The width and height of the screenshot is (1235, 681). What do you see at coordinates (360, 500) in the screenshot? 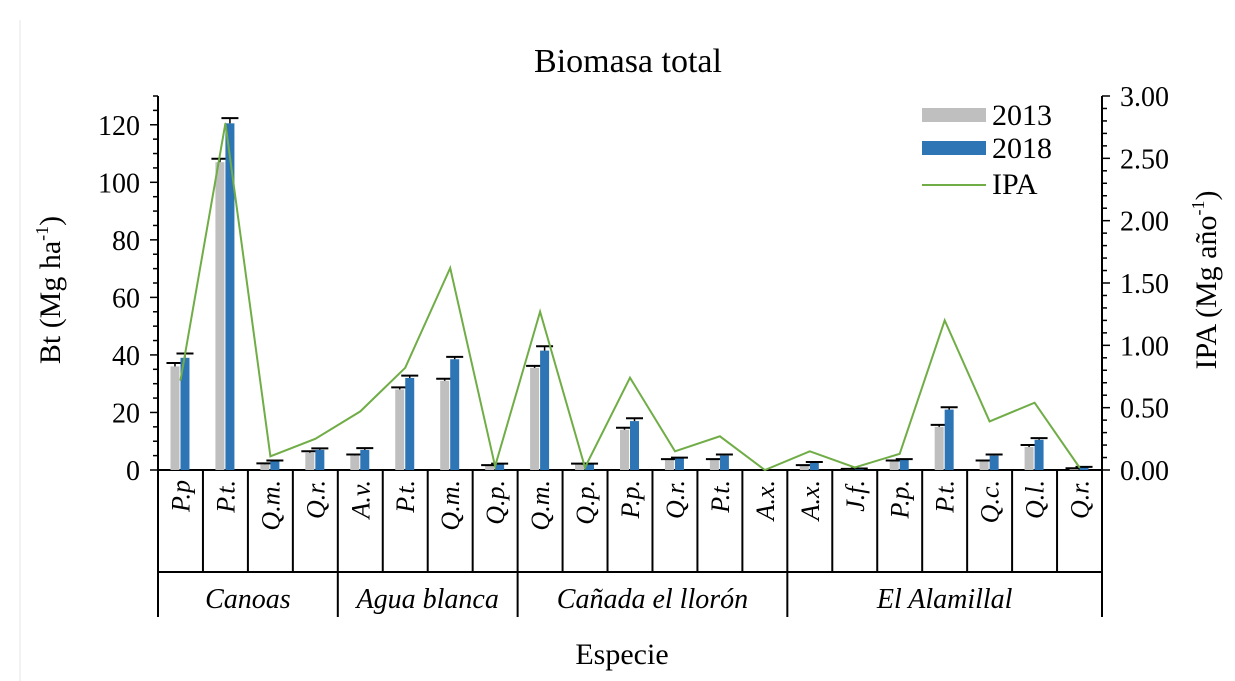
I see `category-label: A.v.` at bounding box center [360, 500].